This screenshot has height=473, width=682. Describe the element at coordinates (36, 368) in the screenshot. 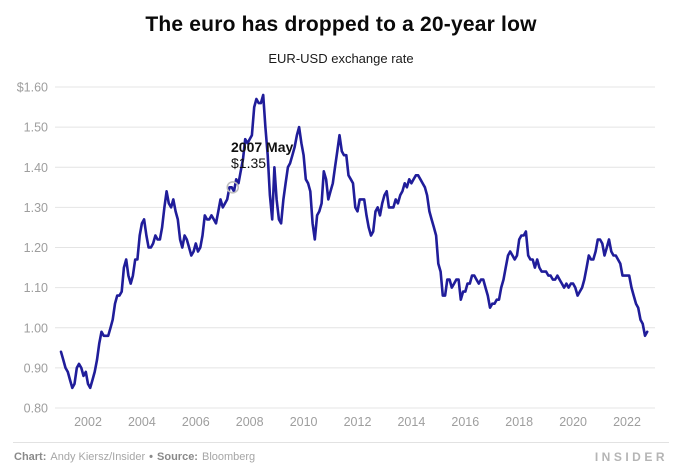

I see `y-axis-tick-label: 0.90` at that location.